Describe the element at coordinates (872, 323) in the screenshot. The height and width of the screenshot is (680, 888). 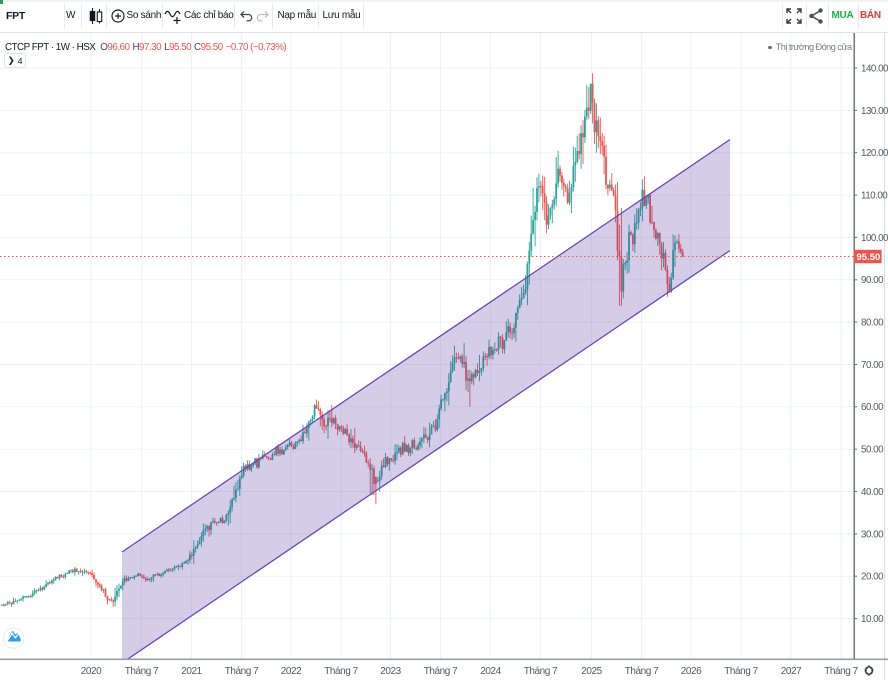
I see `svg-text: 80.00` at that location.